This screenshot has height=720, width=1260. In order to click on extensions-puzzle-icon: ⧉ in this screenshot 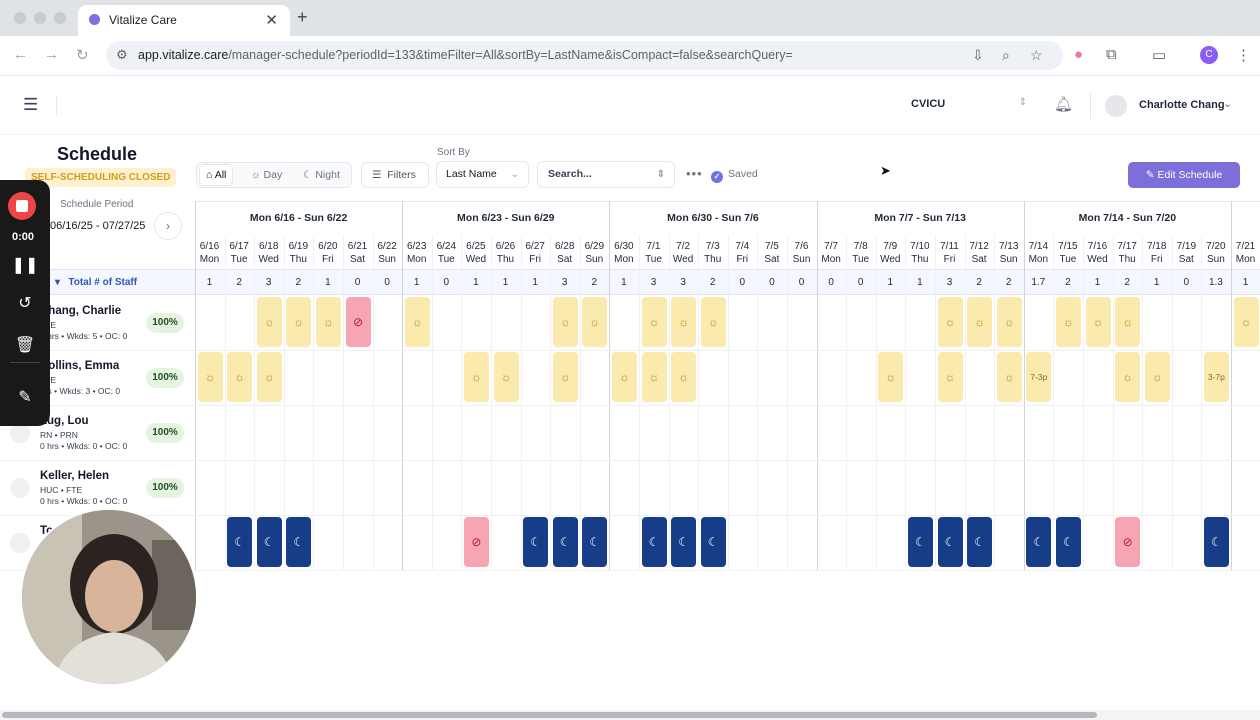, I will do `click(1111, 54)`.